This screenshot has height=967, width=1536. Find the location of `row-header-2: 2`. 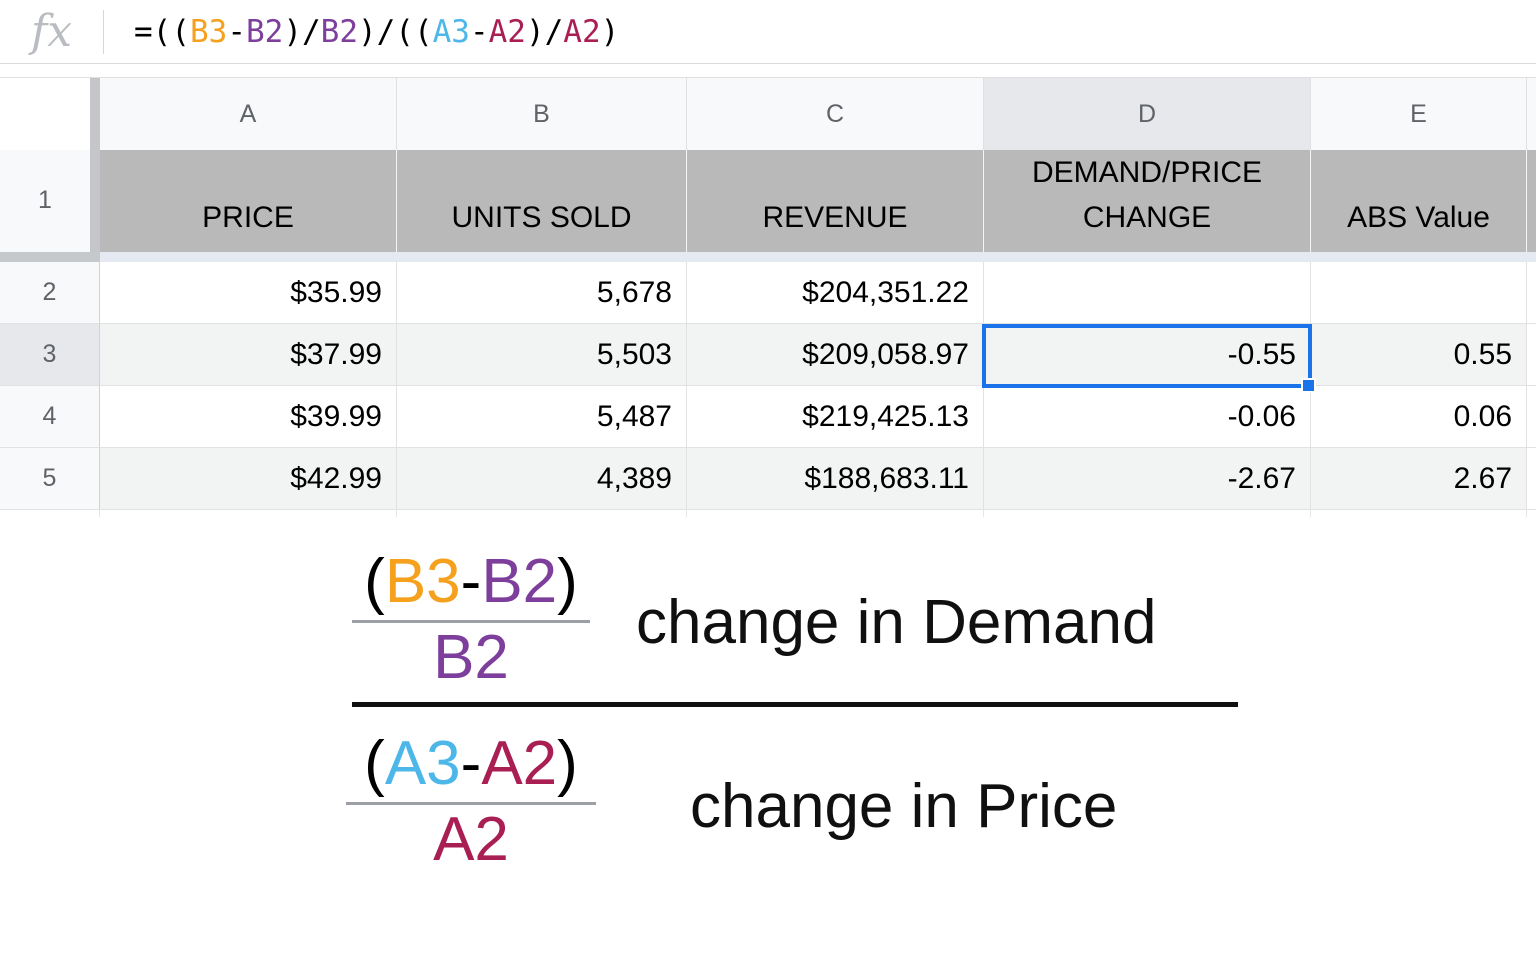

row-header-2: 2 is located at coordinates (50, 293).